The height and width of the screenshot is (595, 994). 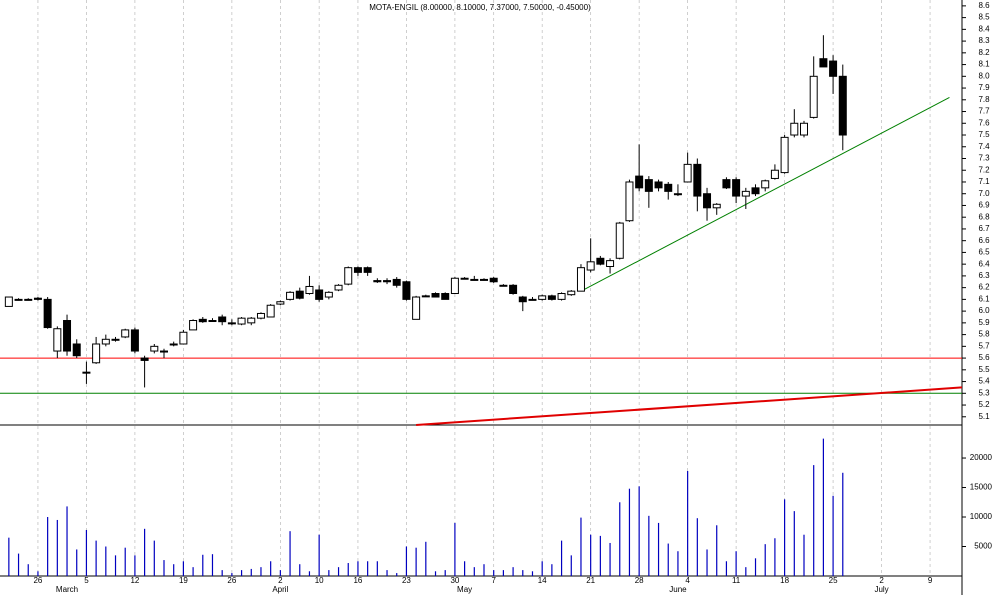 What do you see at coordinates (183, 580) in the screenshot?
I see `x-tick-label: 19` at bounding box center [183, 580].